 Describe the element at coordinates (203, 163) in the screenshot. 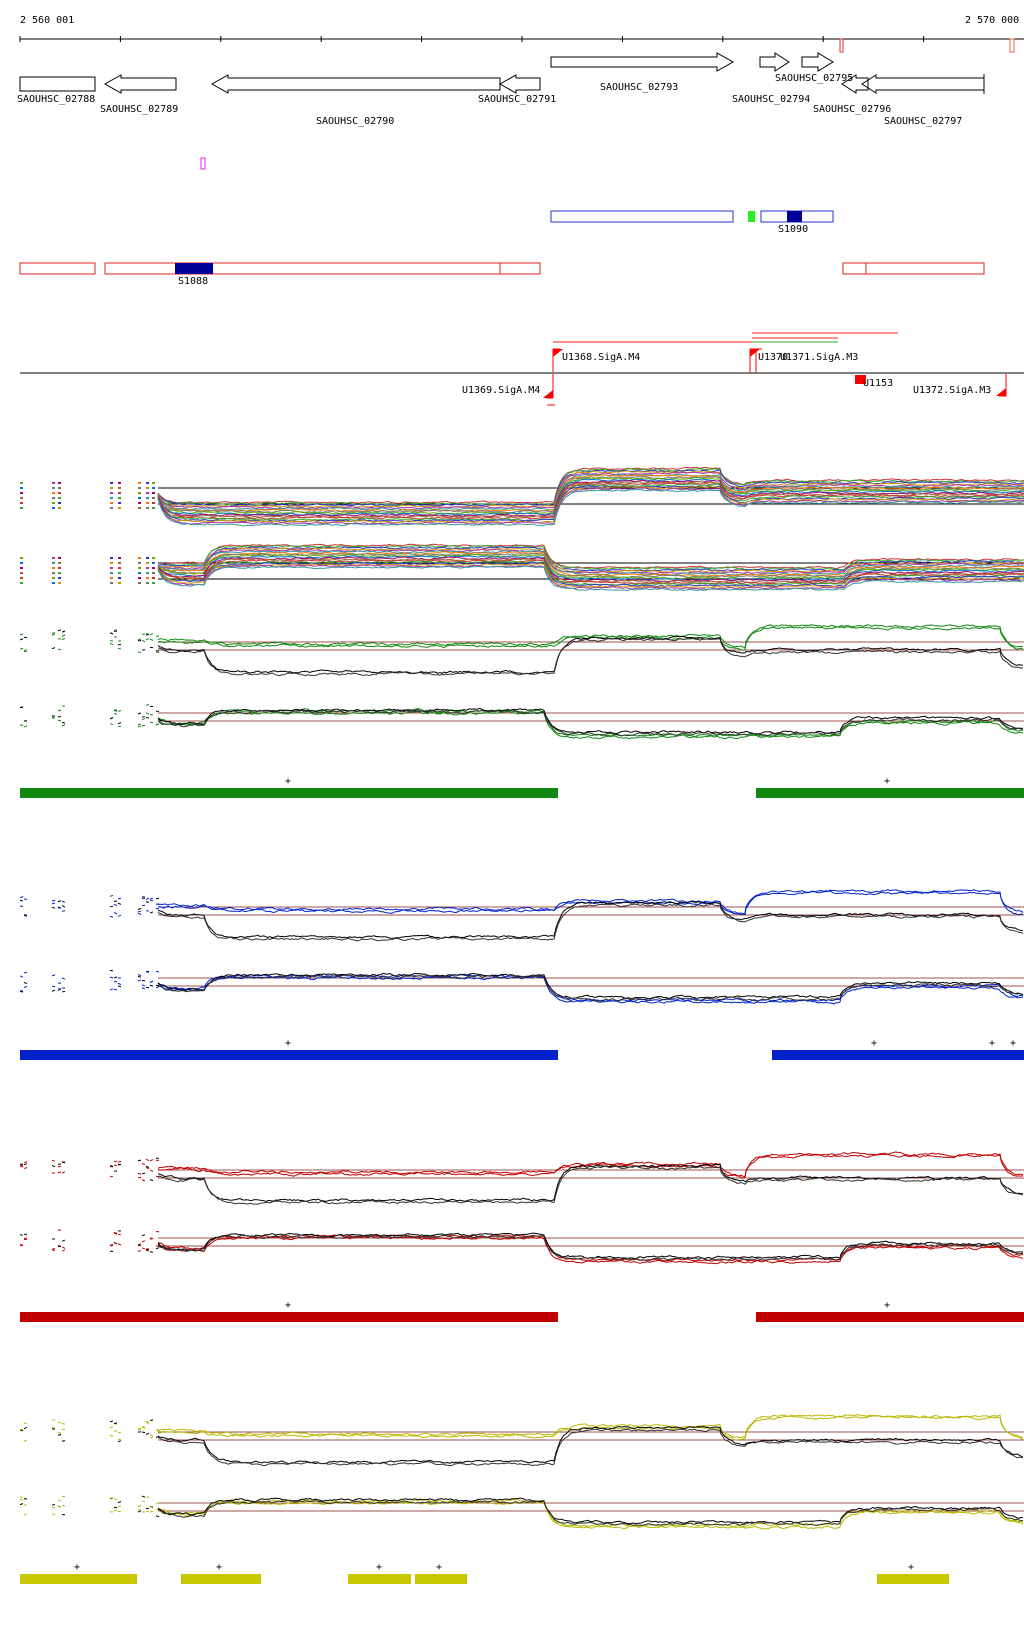

I see `magenta-feature` at that location.